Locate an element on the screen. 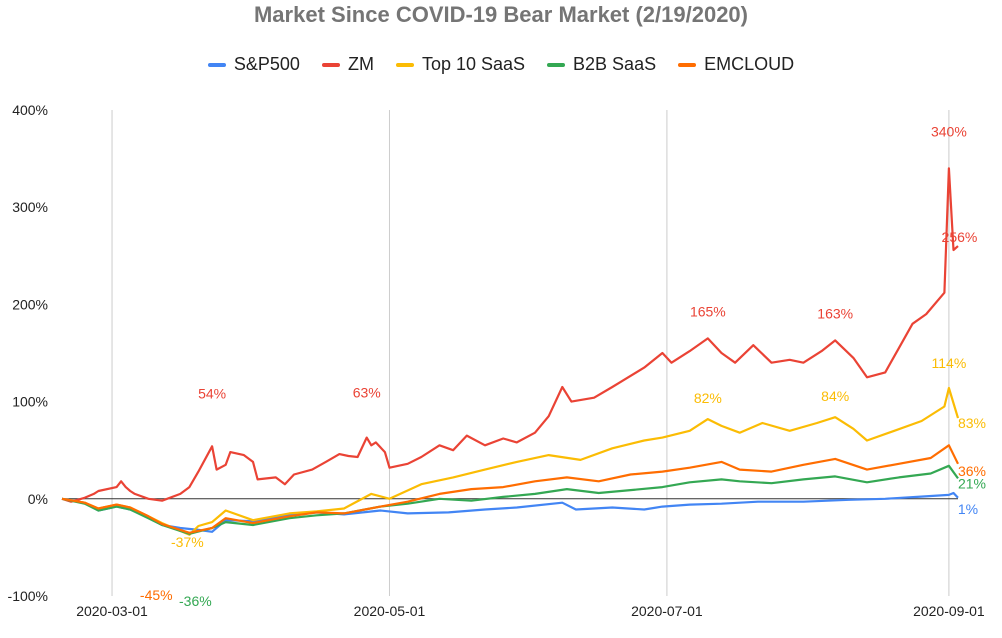 This screenshot has height=638, width=1002. legend-swatch-top10 is located at coordinates (404, 64).